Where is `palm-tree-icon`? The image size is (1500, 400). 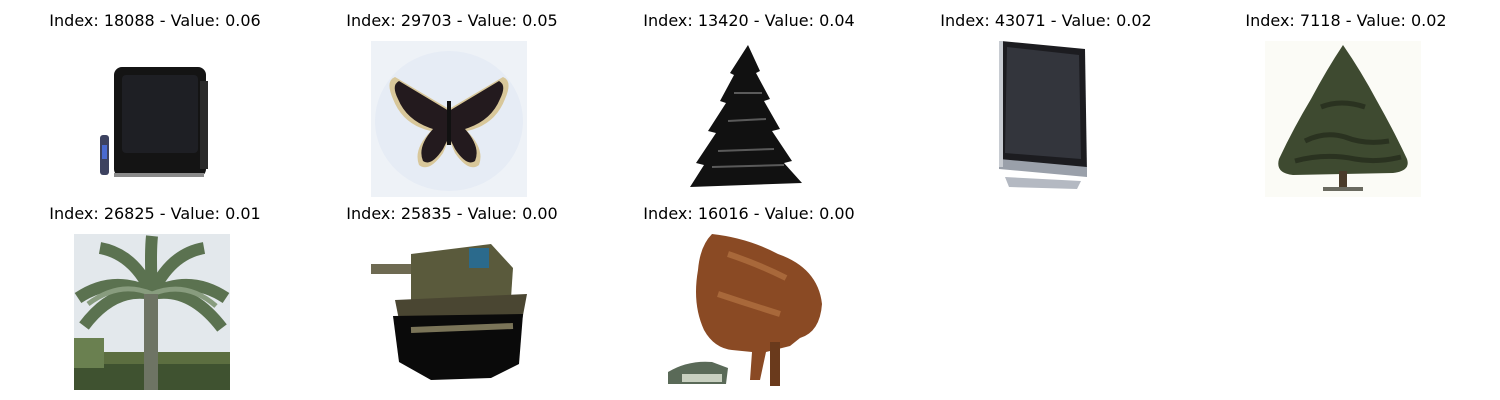 palm-tree-icon is located at coordinates (152, 312).